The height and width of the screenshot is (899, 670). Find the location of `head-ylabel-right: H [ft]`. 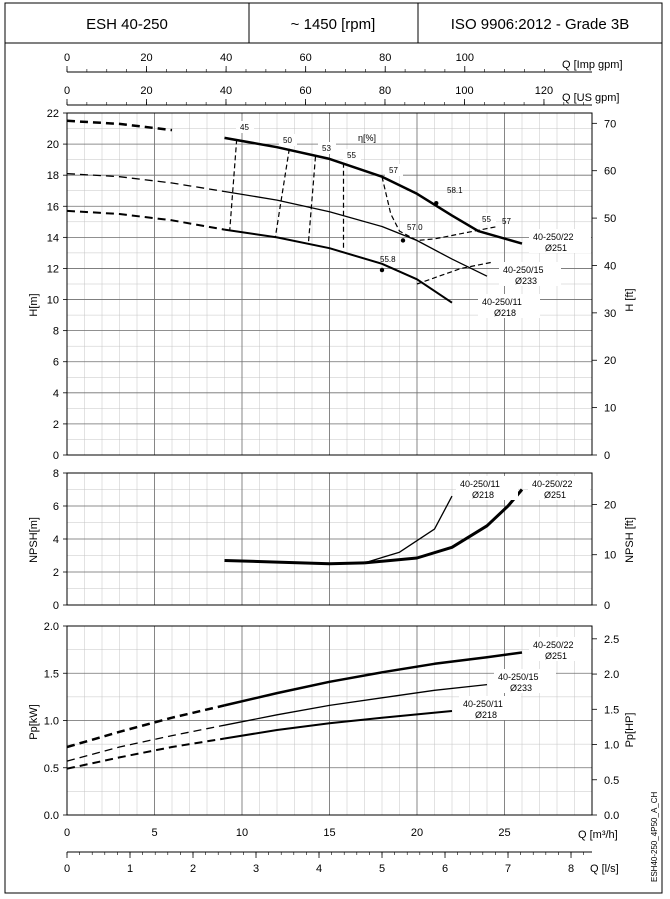

head-ylabel-right: H [ft] is located at coordinates (630, 299).